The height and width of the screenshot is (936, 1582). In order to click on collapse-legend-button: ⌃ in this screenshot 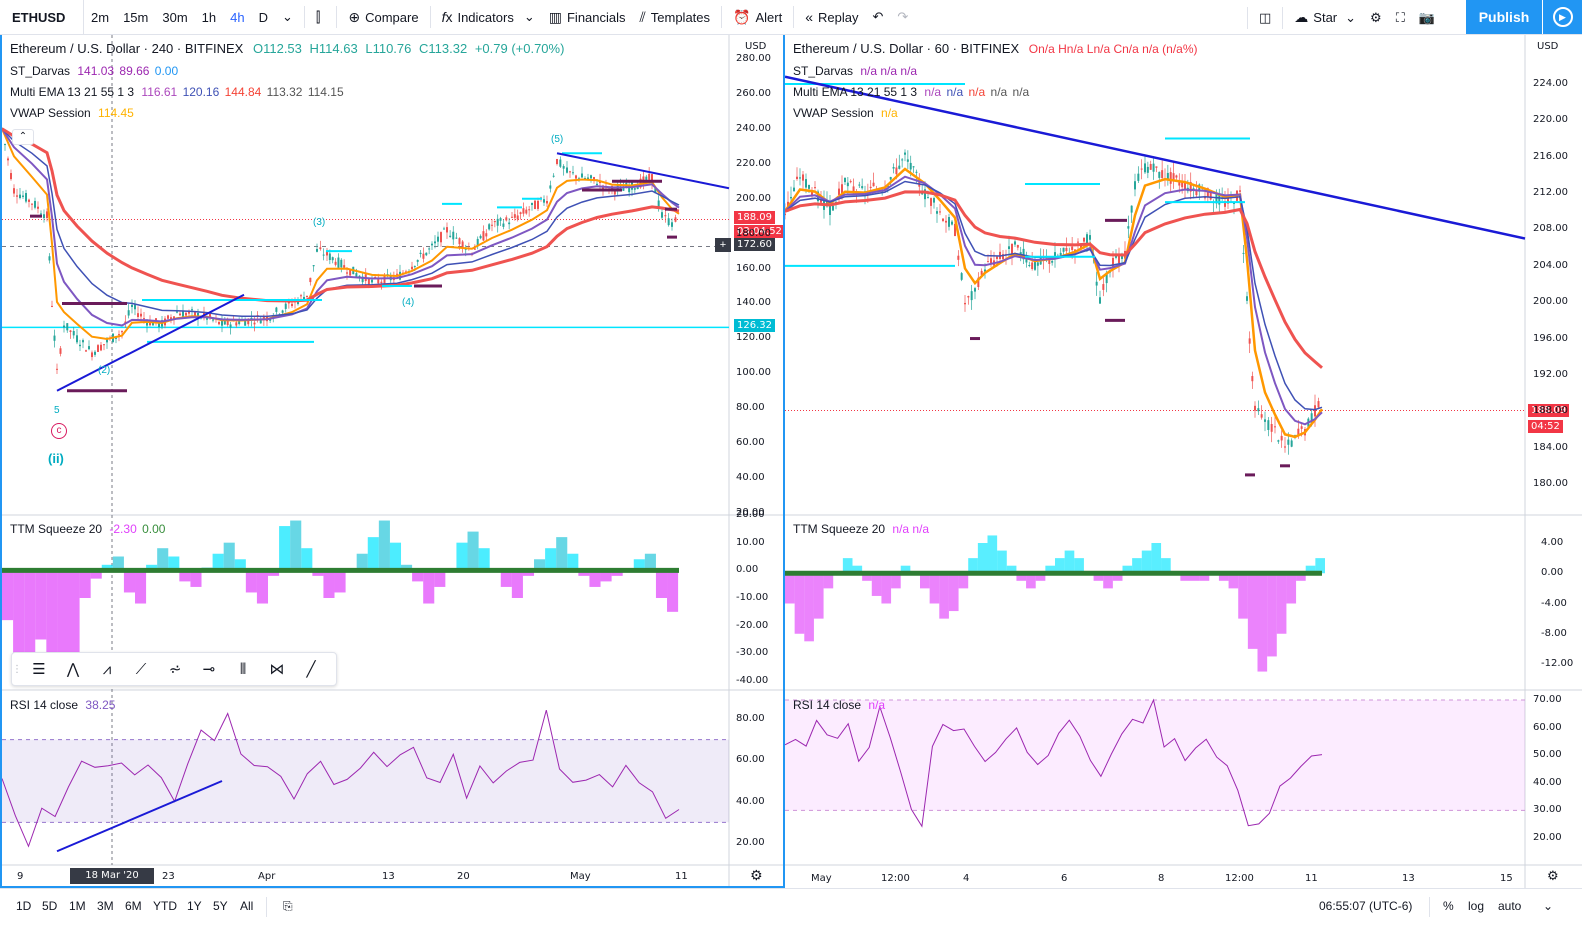, I will do `click(23, 137)`.